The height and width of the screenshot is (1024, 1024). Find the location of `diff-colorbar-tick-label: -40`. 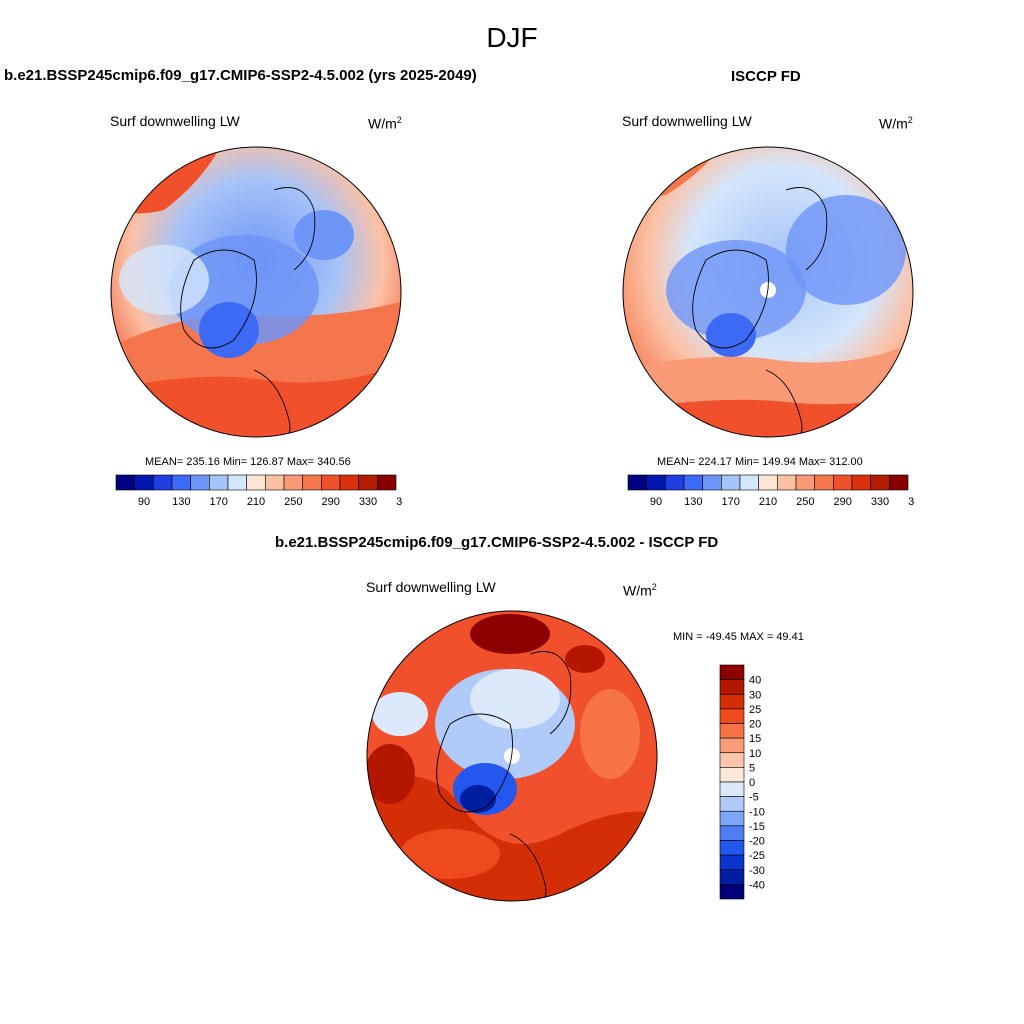

diff-colorbar-tick-label: -40 is located at coordinates (757, 885).